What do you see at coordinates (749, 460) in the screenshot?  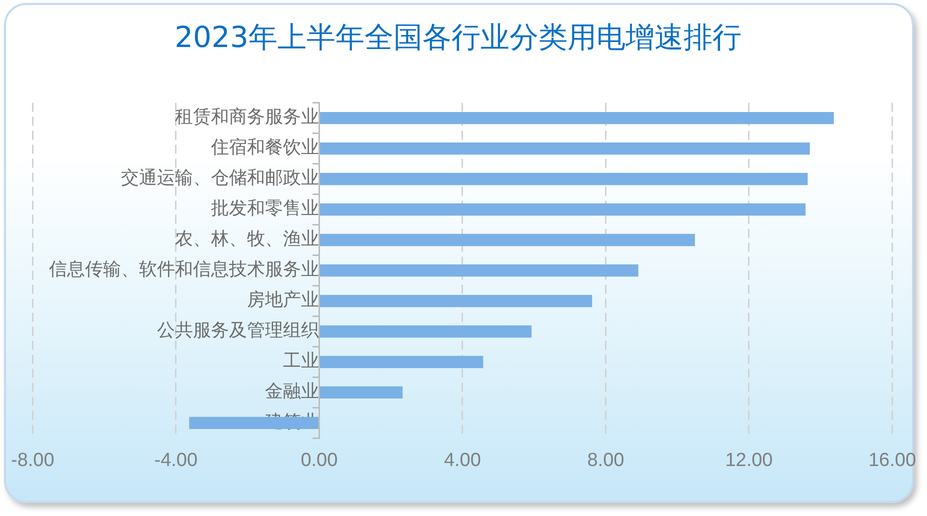 I see `x-tick-label: 12.00` at bounding box center [749, 460].